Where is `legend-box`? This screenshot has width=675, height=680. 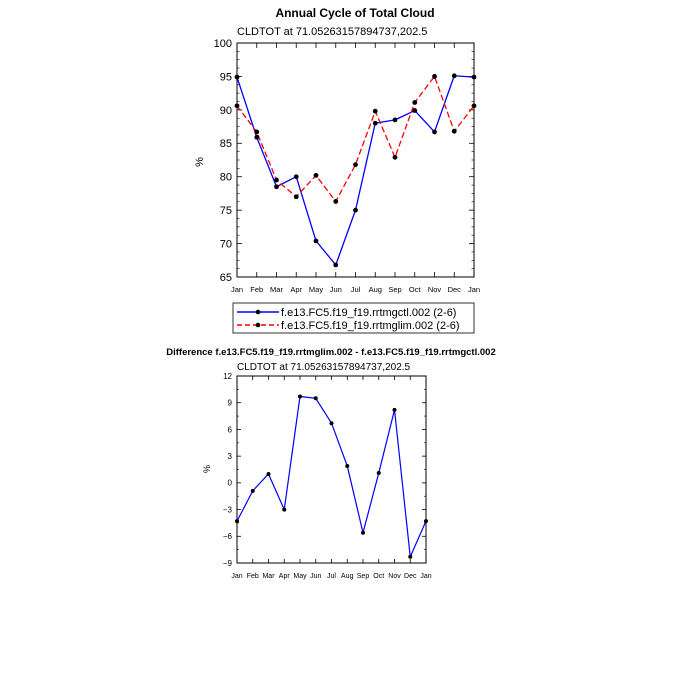
legend-box is located at coordinates (353, 318).